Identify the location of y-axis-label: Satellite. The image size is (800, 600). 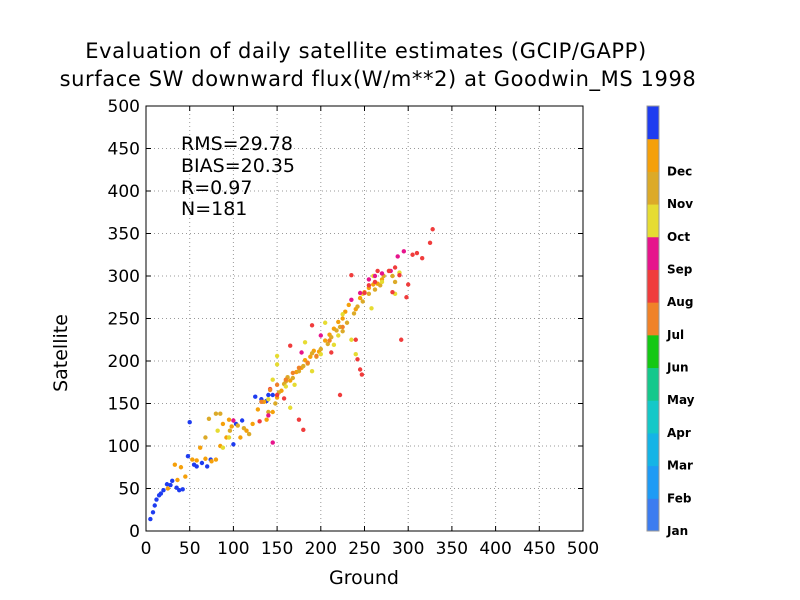
(61, 353).